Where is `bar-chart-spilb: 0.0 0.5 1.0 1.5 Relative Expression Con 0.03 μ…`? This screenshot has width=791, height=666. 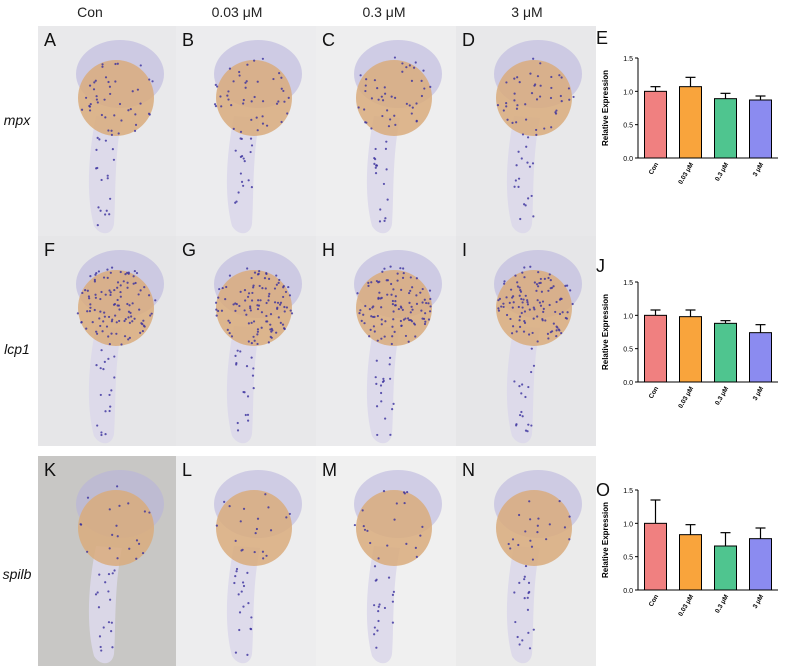 bar-chart-spilb: 0.0 0.5 1.0 1.5 Relative Expression Con 0.03 μ… is located at coordinates (690, 562).